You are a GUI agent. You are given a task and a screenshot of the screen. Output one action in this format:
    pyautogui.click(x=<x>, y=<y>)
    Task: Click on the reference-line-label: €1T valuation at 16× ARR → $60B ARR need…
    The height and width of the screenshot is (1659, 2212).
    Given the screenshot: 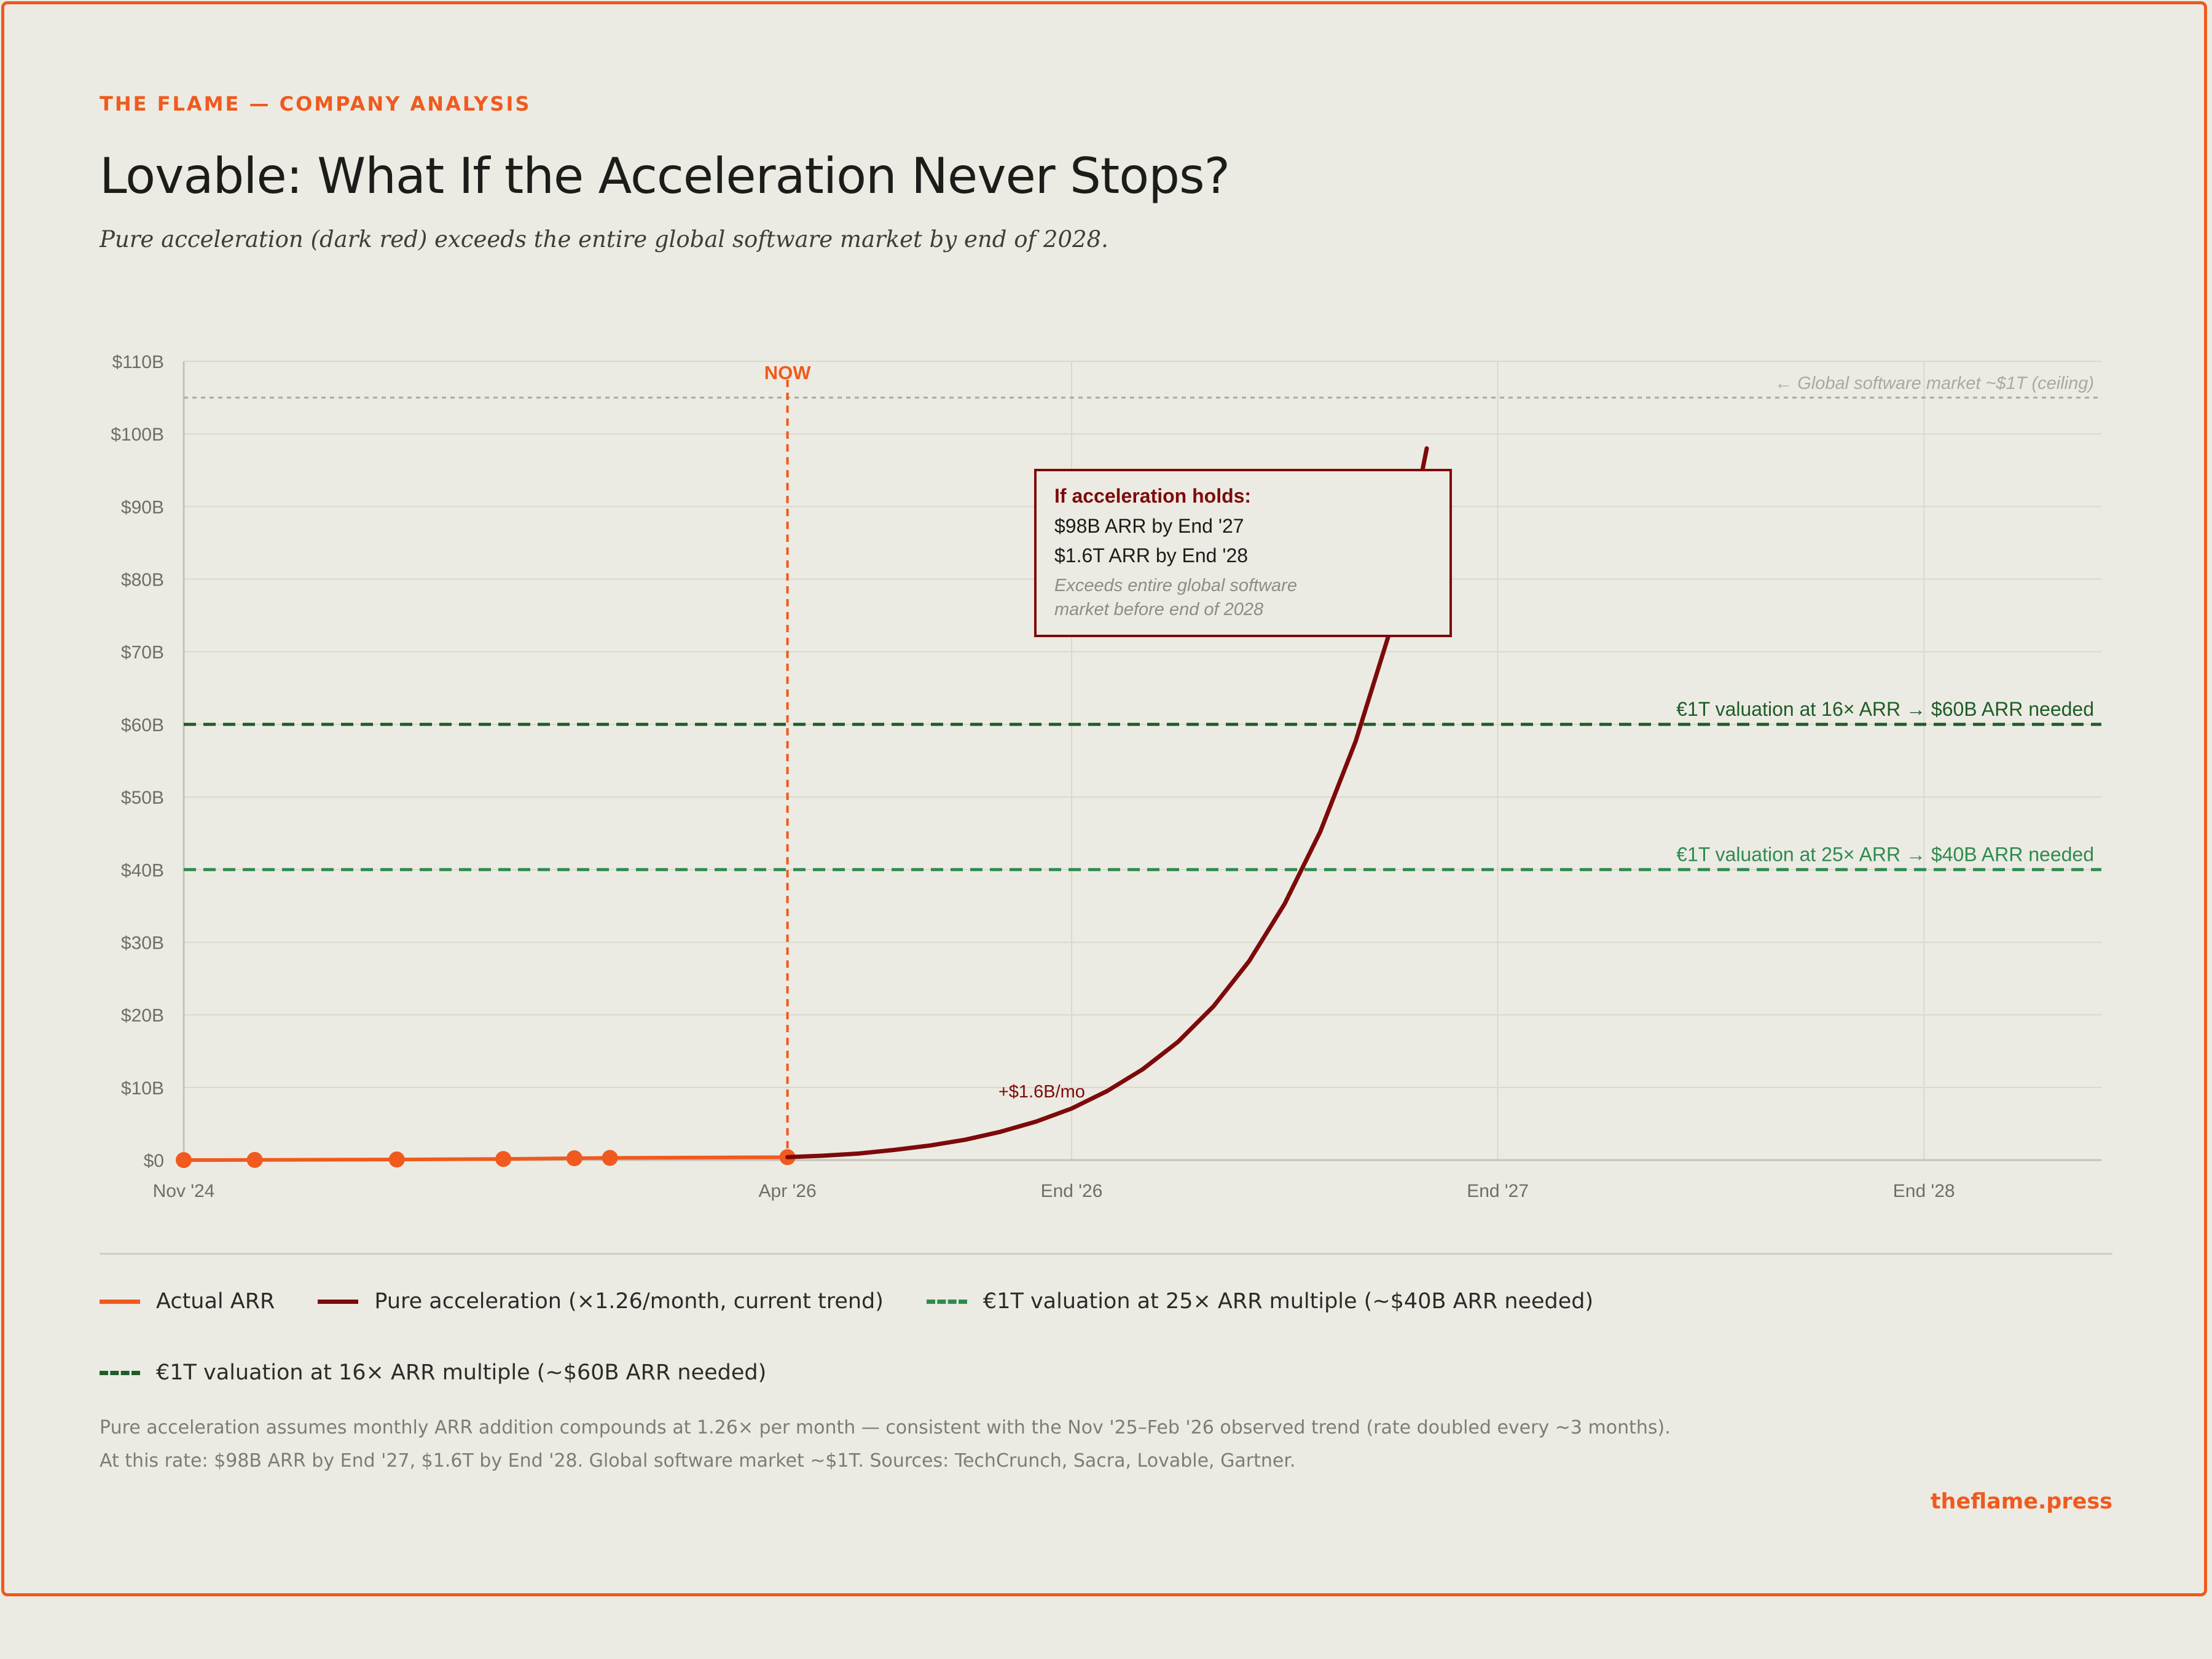 What is the action you would take?
    pyautogui.click(x=1885, y=709)
    